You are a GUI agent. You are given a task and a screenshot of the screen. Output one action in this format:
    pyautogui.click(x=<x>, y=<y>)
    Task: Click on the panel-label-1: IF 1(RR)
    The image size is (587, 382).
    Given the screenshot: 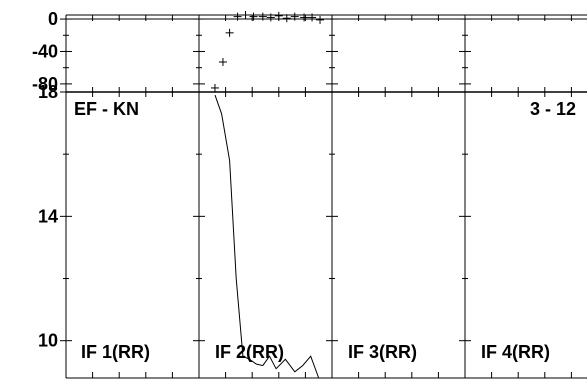 What is the action you would take?
    pyautogui.click(x=115, y=352)
    